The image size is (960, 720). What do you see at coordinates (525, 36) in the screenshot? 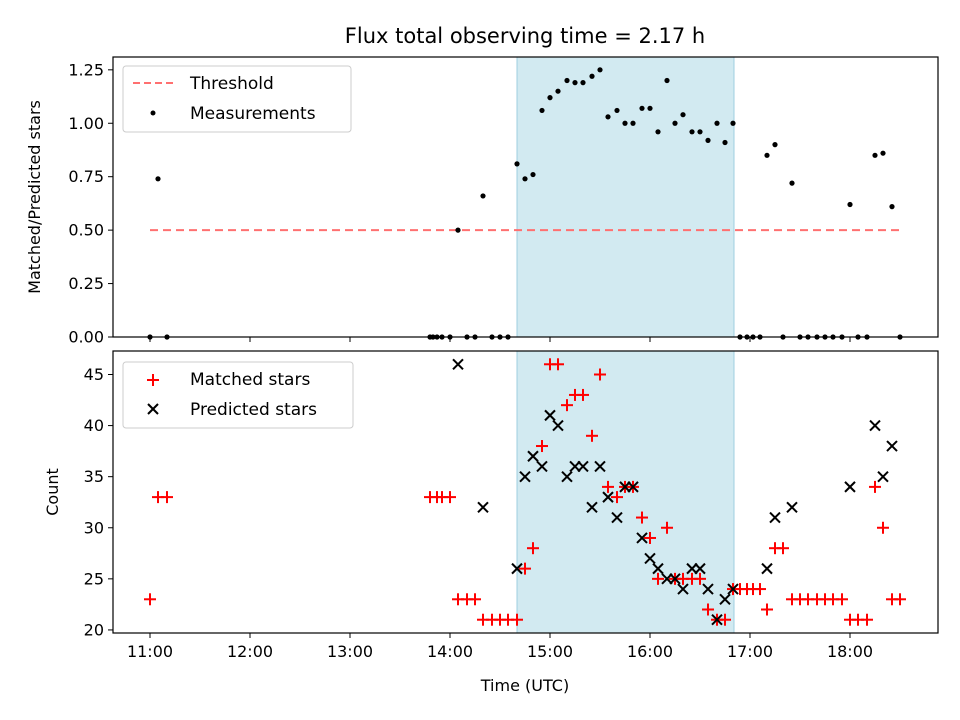
I see `chart-title: Flux total observing time = 2.17 h` at bounding box center [525, 36].